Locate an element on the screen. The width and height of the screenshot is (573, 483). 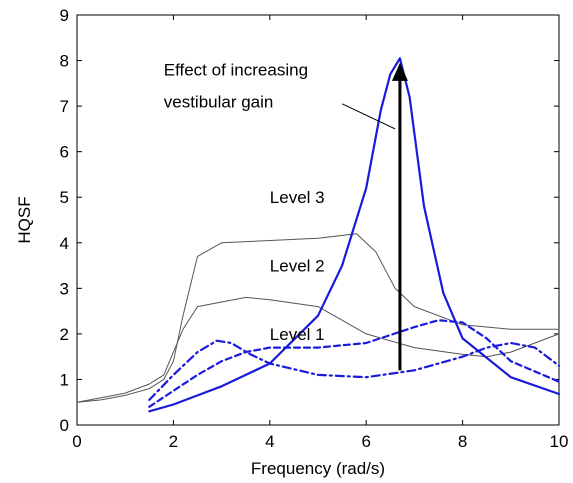
annotation-label: Level 2 is located at coordinates (297, 266).